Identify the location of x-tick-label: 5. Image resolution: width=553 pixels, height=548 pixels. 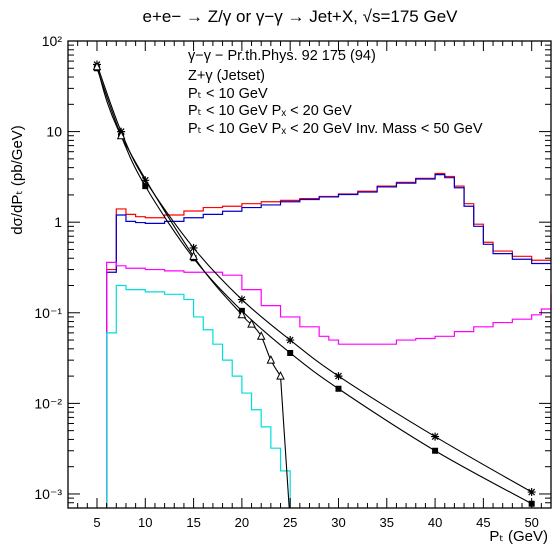
(96, 522).